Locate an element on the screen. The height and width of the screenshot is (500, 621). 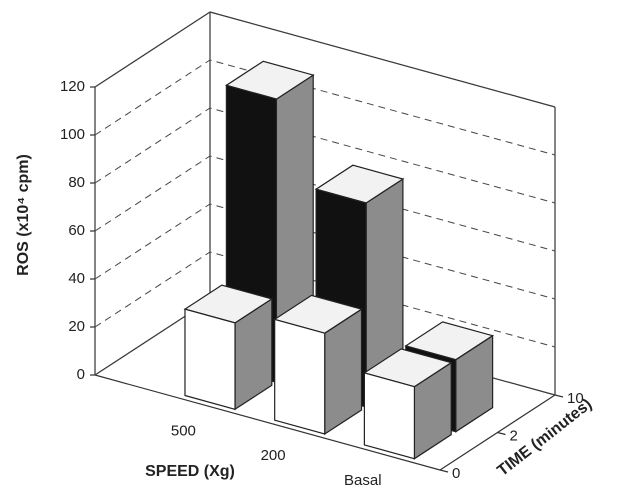
y-axis-title: ROS (x10⁴ cpm) is located at coordinates (23, 215).